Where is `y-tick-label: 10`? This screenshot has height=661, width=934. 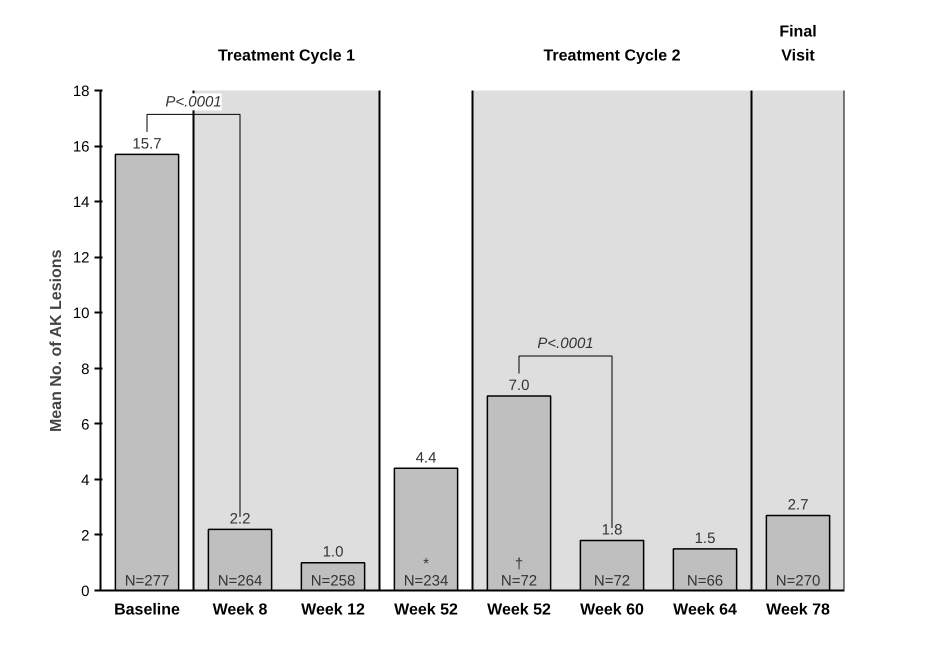
y-tick-label: 10 is located at coordinates (81, 313).